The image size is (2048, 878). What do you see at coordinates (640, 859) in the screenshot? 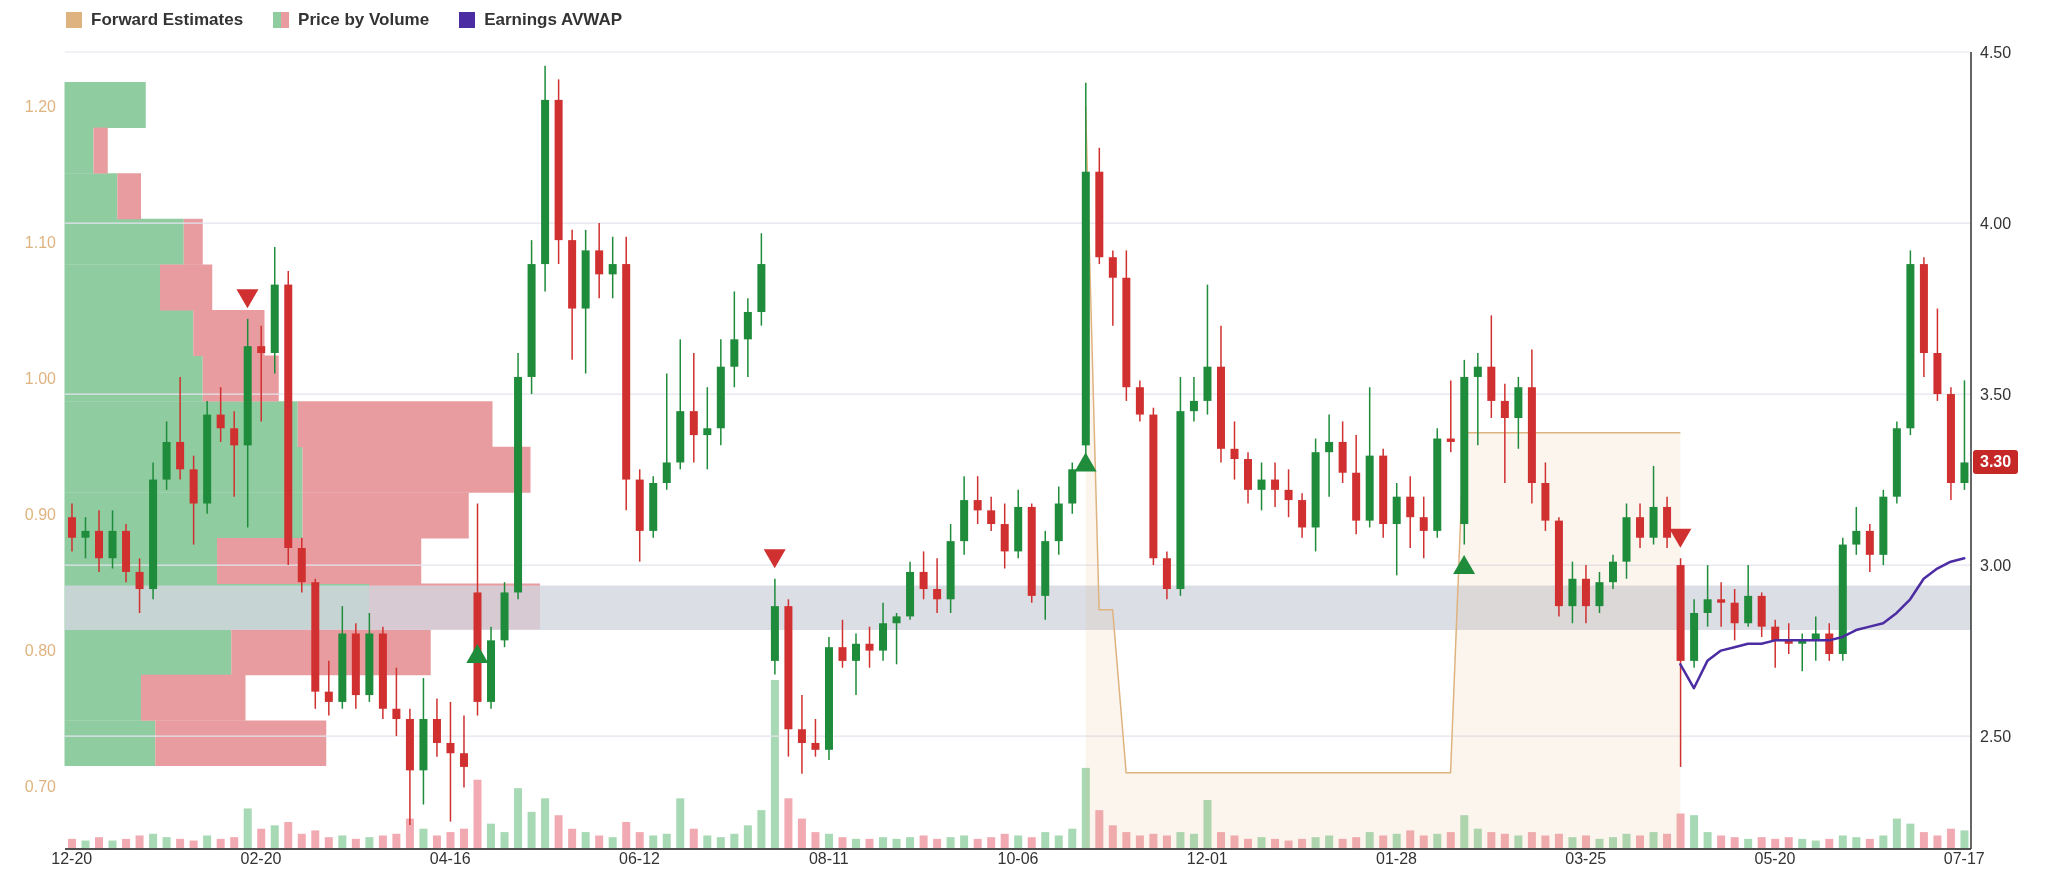
I see `x-tick-label: 06-12` at bounding box center [640, 859].